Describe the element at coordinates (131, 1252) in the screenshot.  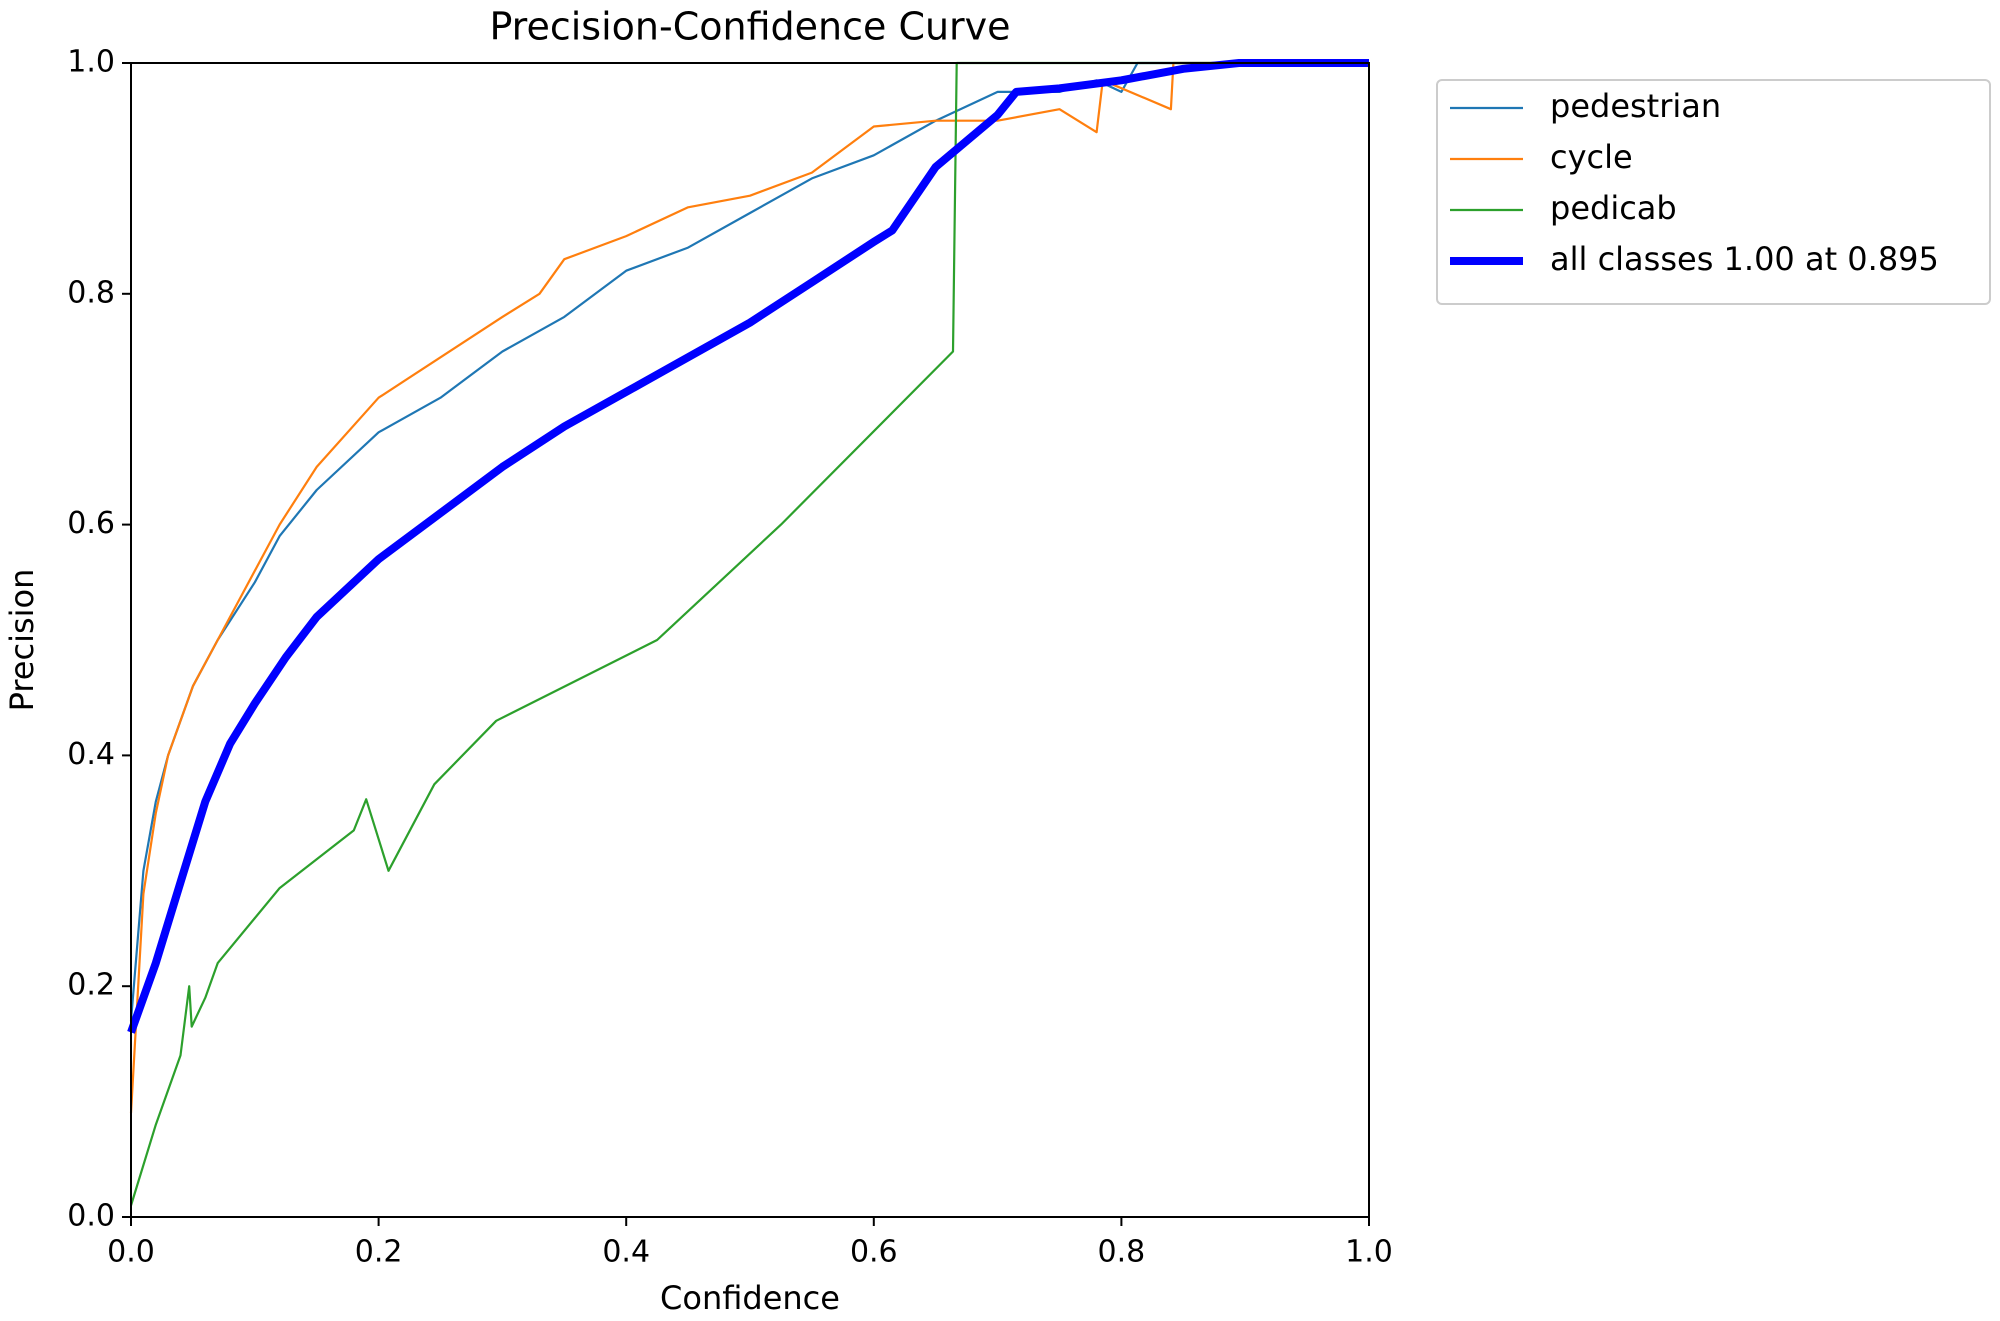
I see `x-tick-label: 0.0` at that location.